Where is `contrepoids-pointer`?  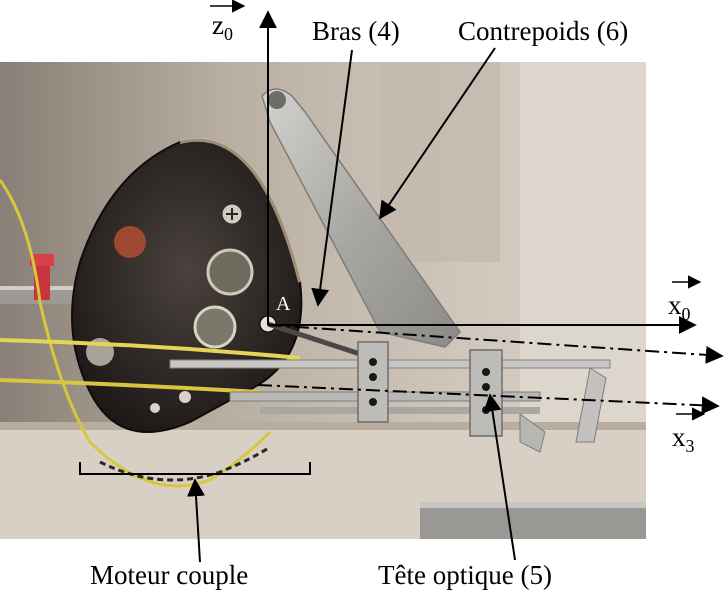
contrepoids-pointer is located at coordinates (437, 133).